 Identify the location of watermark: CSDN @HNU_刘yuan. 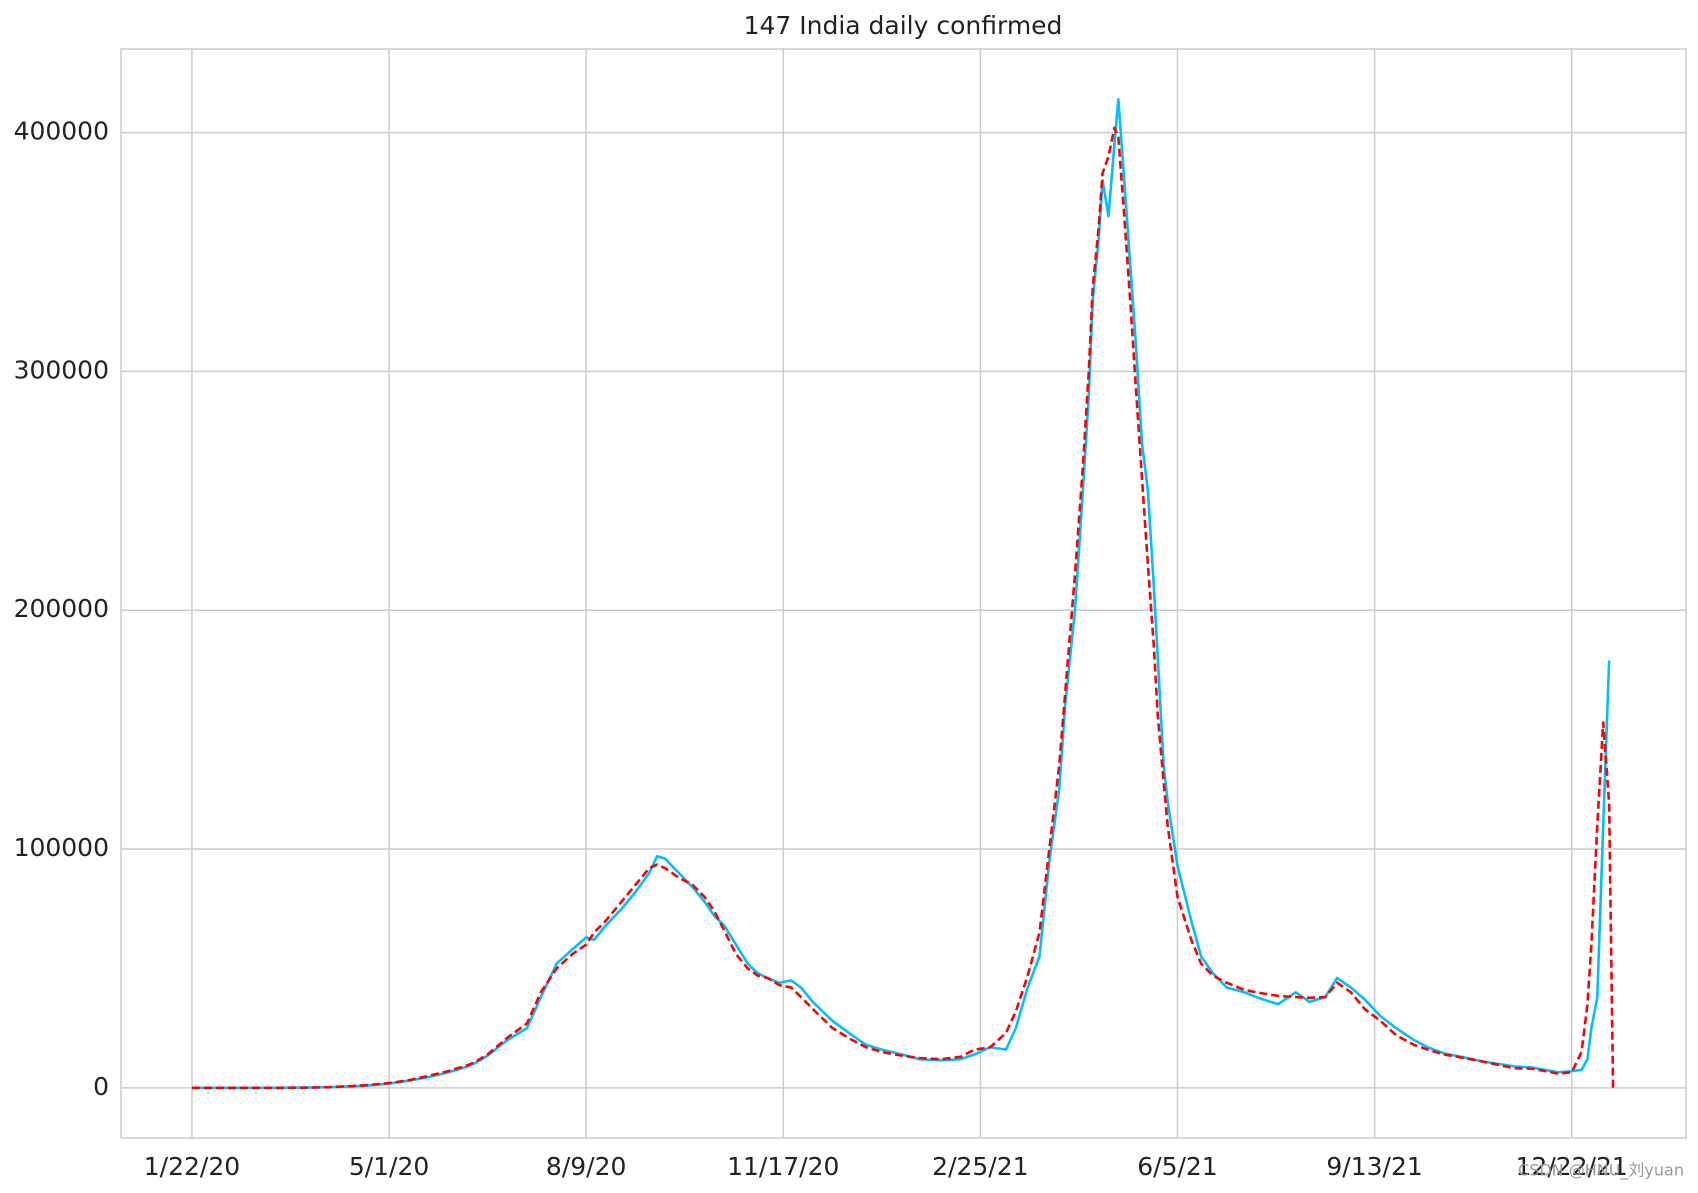
(1601, 1171).